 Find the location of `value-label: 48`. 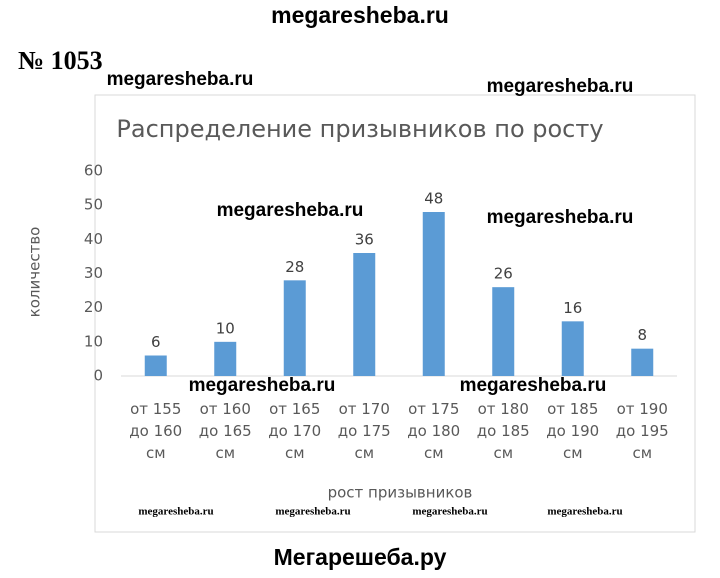

value-label: 48 is located at coordinates (433, 199).